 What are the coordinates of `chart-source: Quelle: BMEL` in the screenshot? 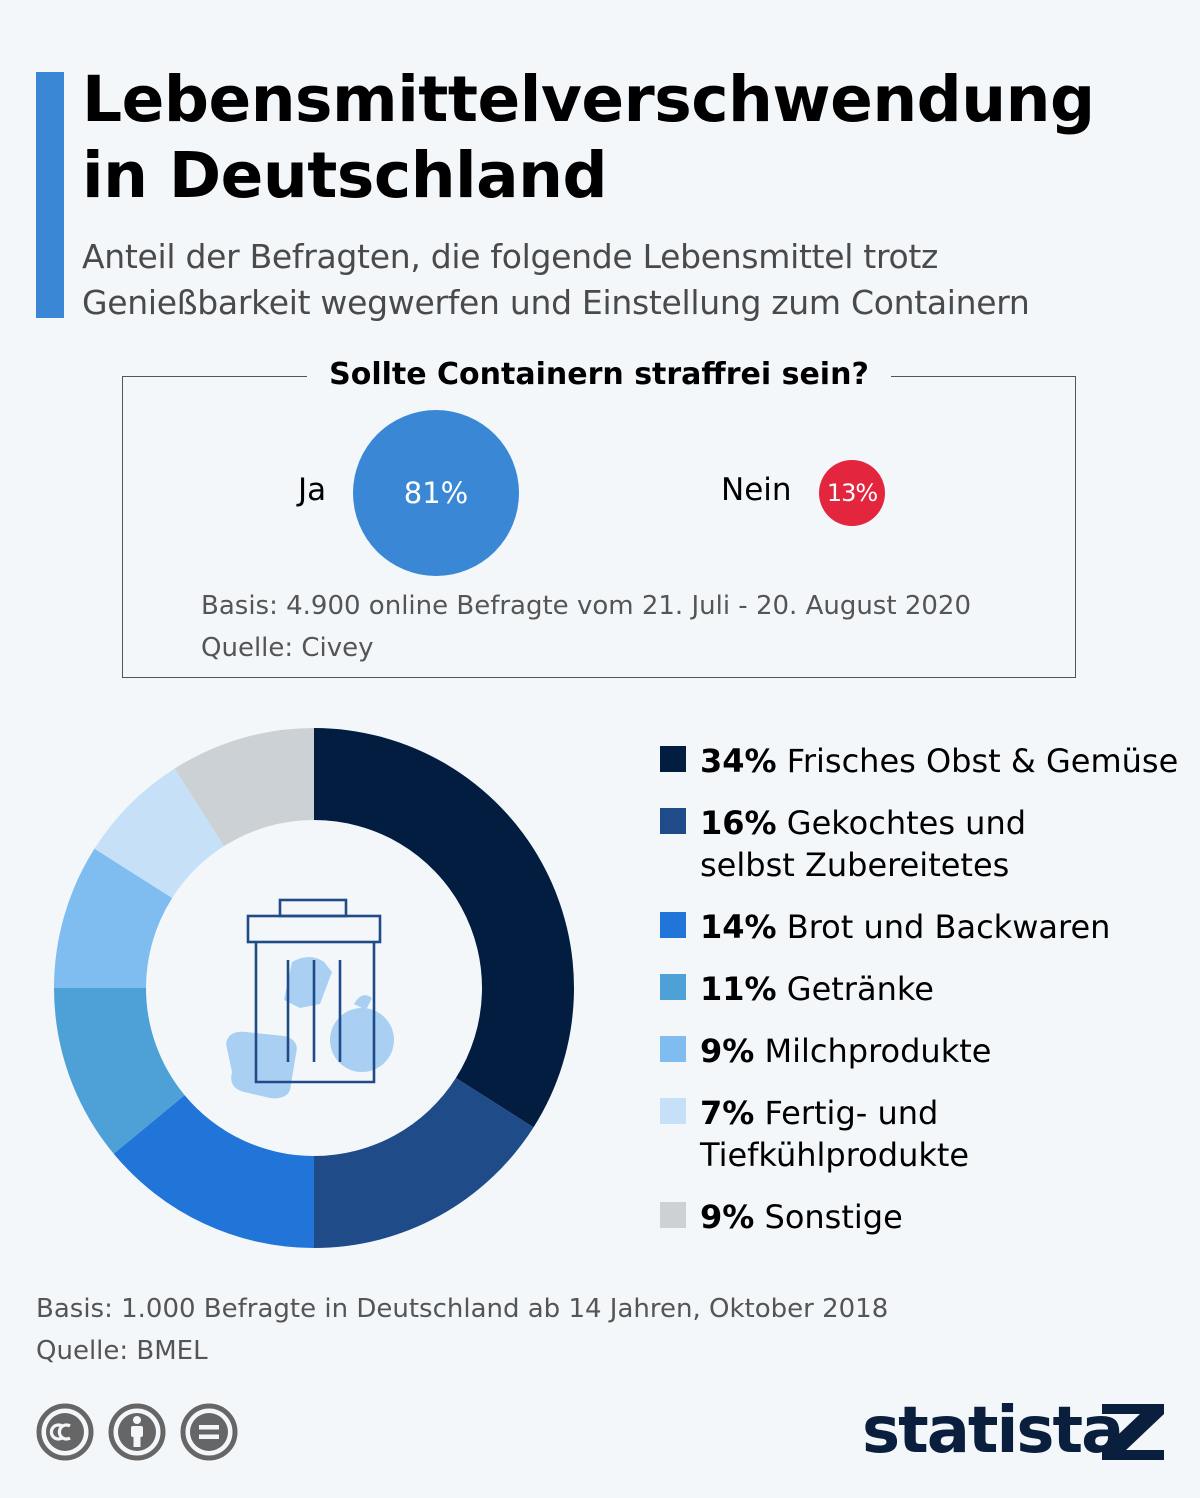 It's located at (122, 1351).